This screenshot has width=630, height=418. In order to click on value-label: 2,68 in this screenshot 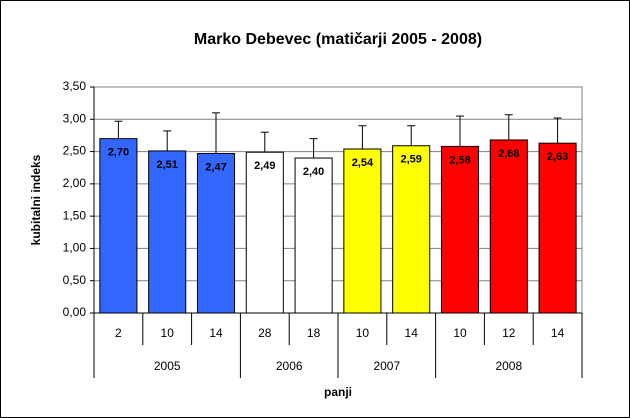, I will do `click(508, 154)`.